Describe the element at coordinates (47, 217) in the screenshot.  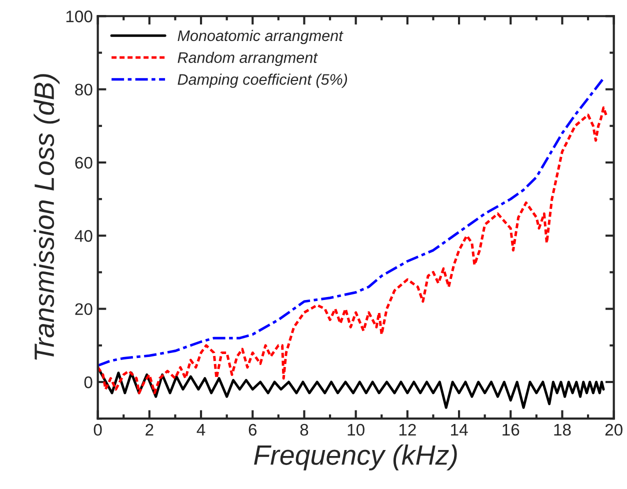
I see `y-axis-title: Transmission Loss (dB)` at that location.